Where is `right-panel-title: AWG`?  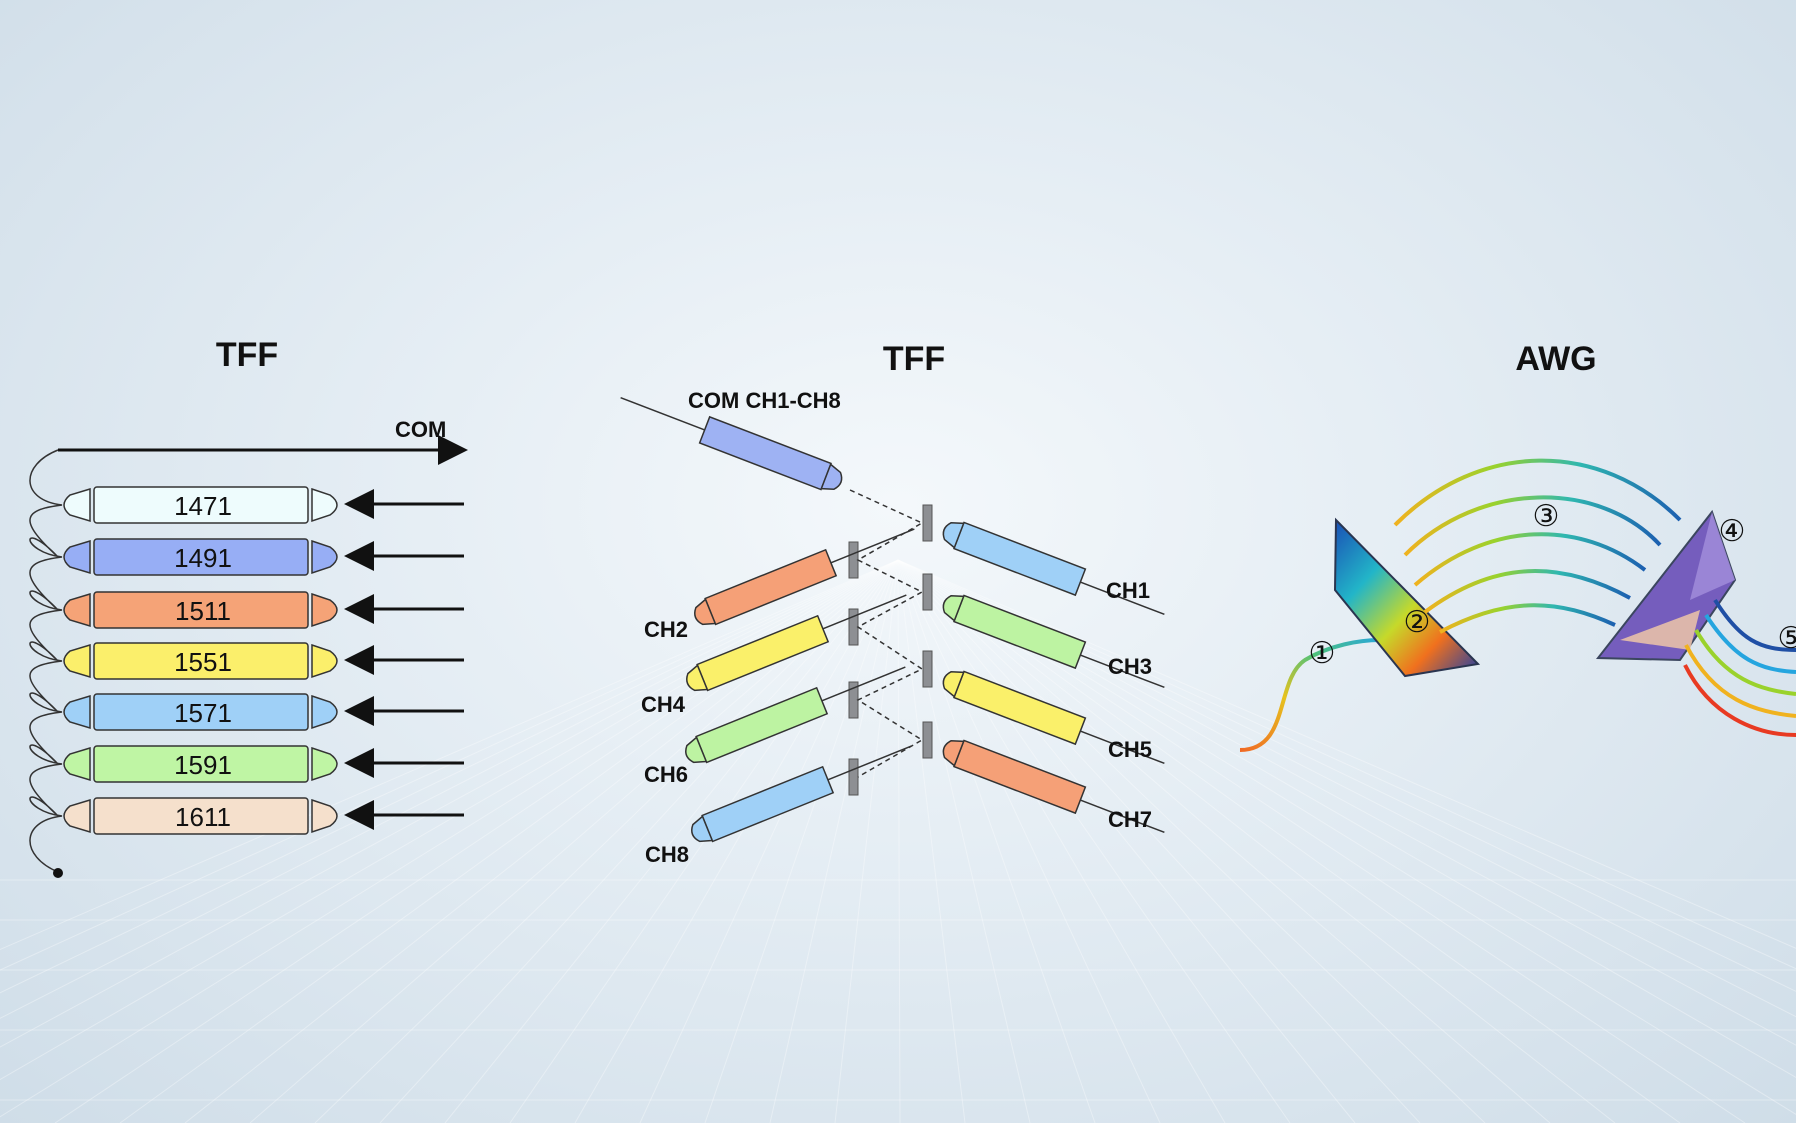
right-panel-title: AWG is located at coordinates (1555, 359).